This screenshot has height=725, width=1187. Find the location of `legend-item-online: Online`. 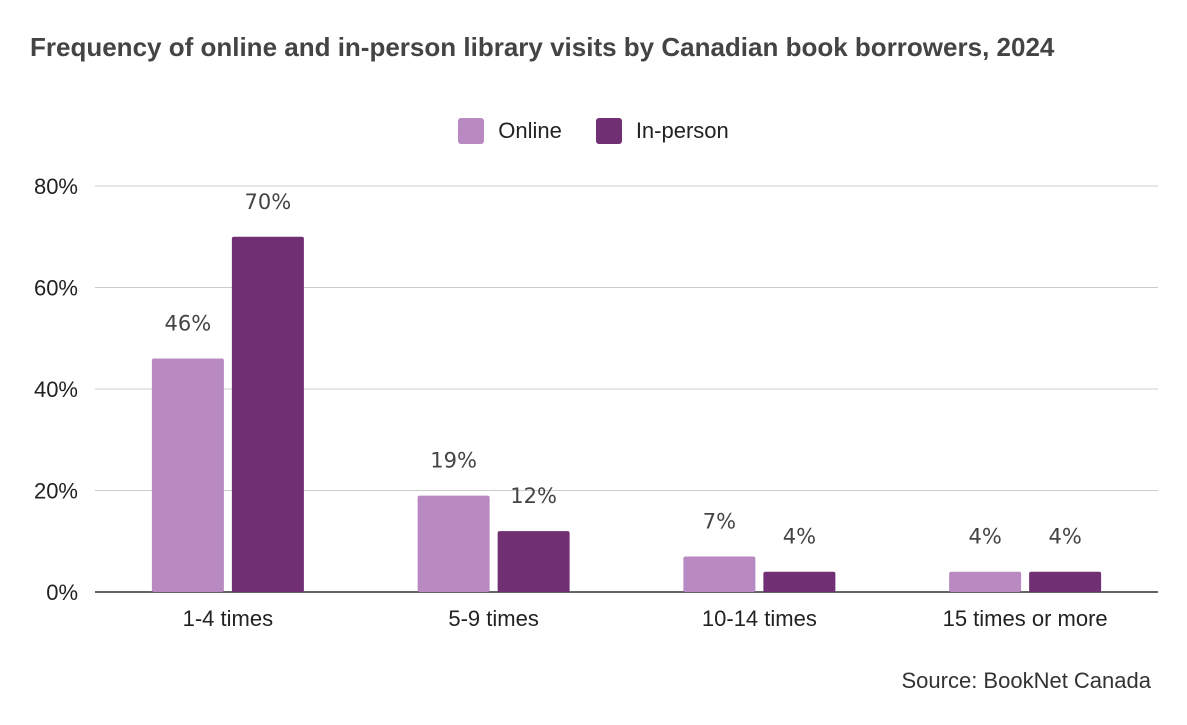

legend-item-online: Online is located at coordinates (510, 131).